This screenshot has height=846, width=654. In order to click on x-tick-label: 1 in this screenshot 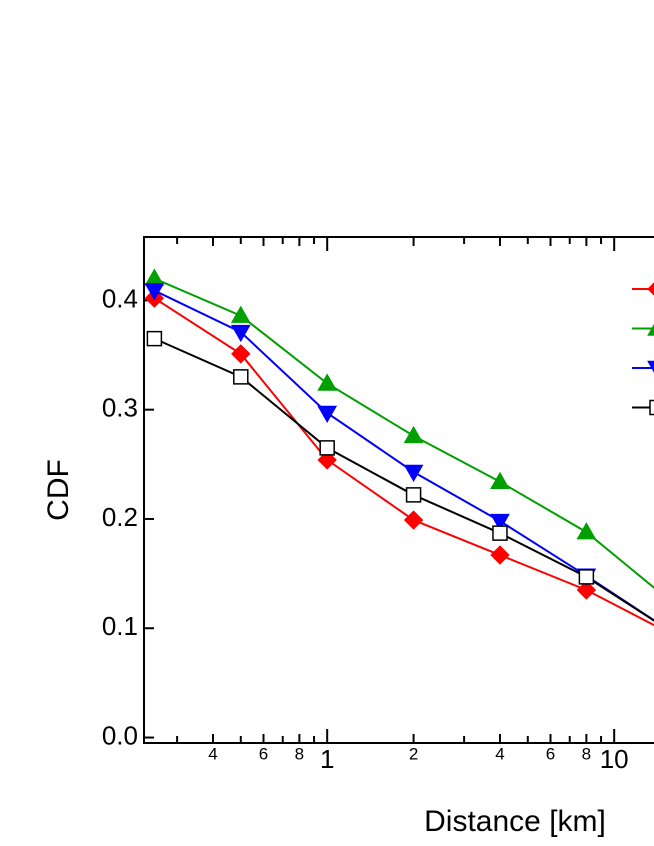, I will do `click(327, 759)`.